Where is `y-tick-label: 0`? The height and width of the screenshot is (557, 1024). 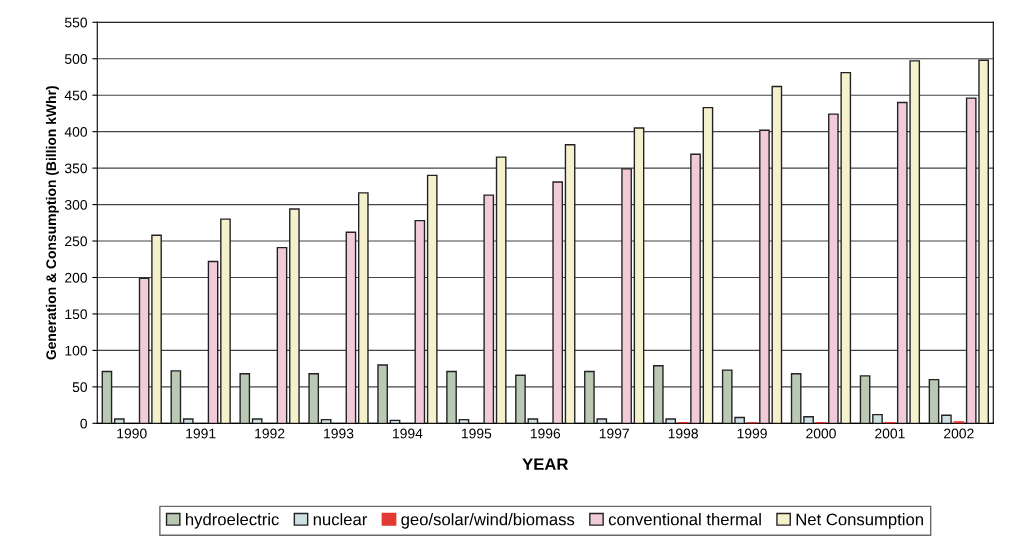 y-tick-label: 0 is located at coordinates (84, 423).